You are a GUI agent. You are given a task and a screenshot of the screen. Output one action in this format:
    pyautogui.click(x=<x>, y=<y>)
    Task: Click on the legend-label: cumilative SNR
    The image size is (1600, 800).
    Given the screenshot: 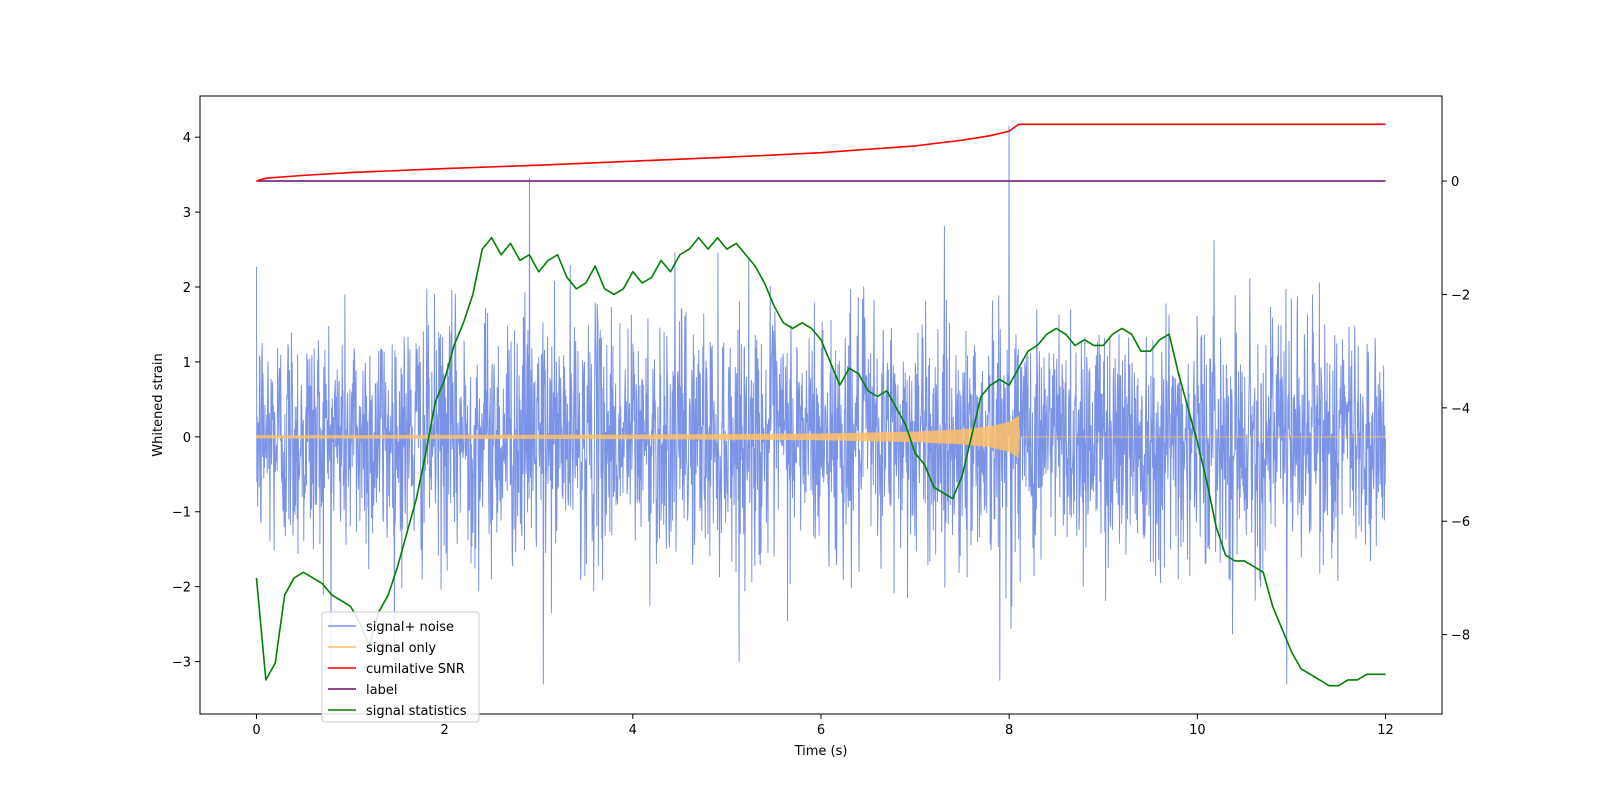 What is the action you would take?
    pyautogui.click(x=415, y=669)
    